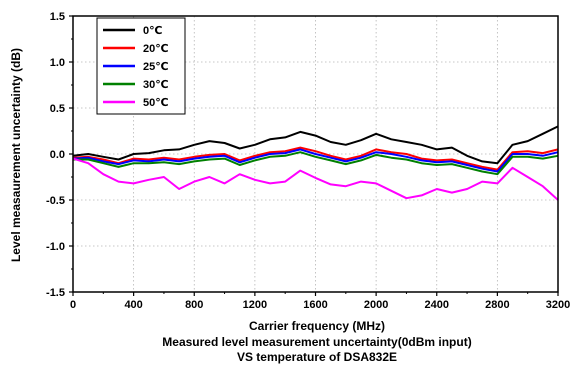 Image resolution: width=575 pixels, height=365 pixels. I want to click on y-tick-label: 1.5, so click(57, 17).